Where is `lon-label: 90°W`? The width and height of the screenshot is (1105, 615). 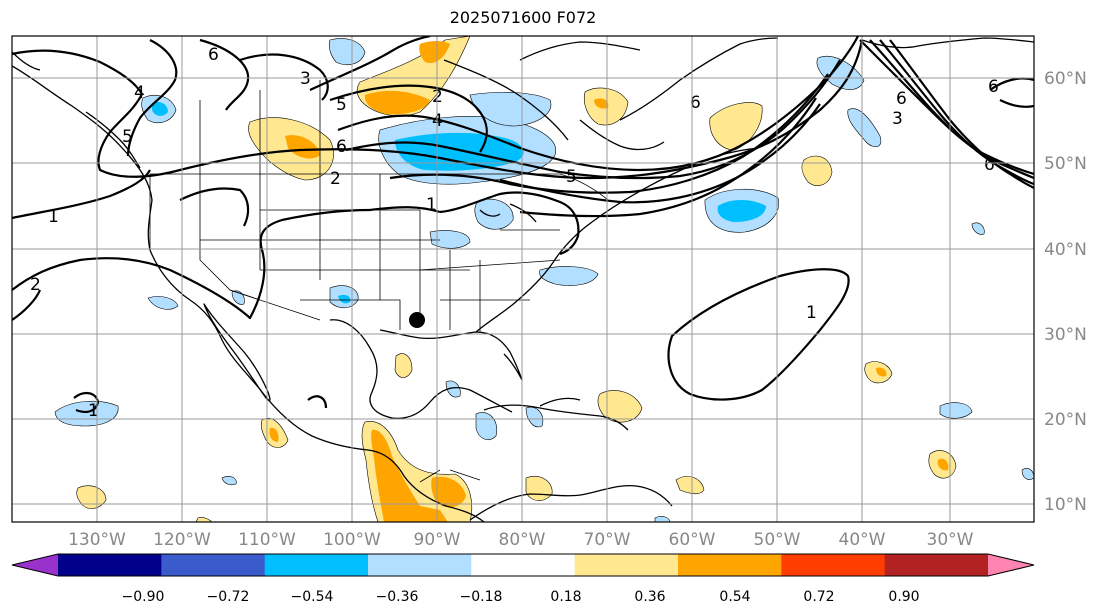
lon-label: 90°W is located at coordinates (437, 540).